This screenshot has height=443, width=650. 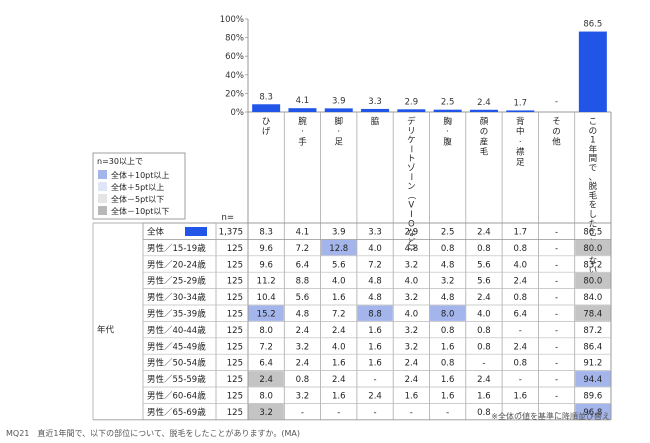 I want to click on table-cell: 1.7, so click(x=520, y=233).